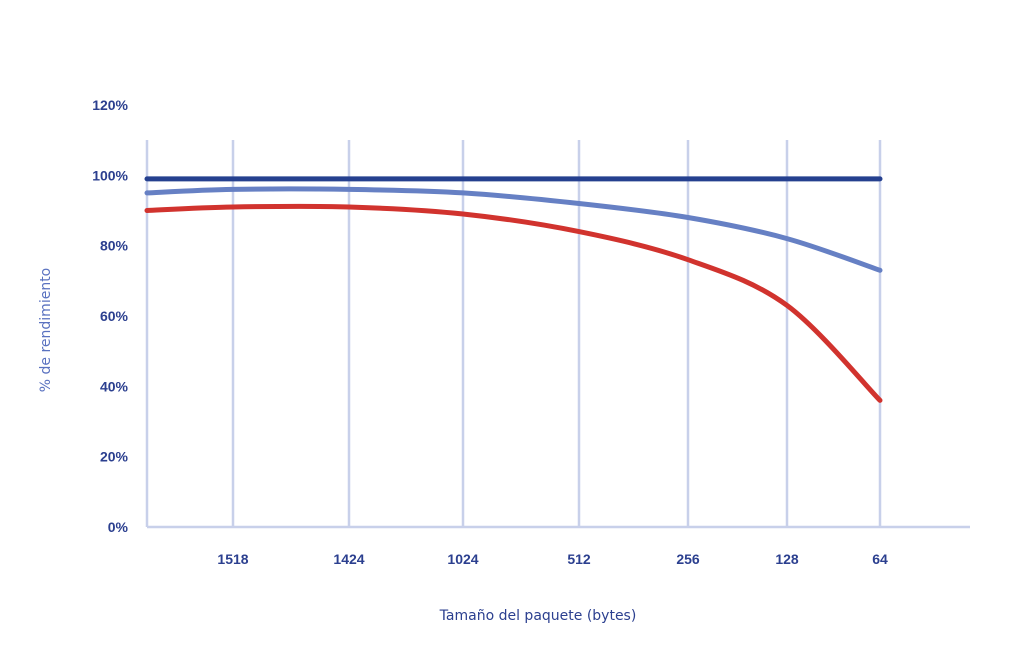 Image resolution: width=1024 pixels, height=662 pixels. Describe the element at coordinates (46, 330) in the screenshot. I see `y-axis-title: % de rendimiento` at that location.